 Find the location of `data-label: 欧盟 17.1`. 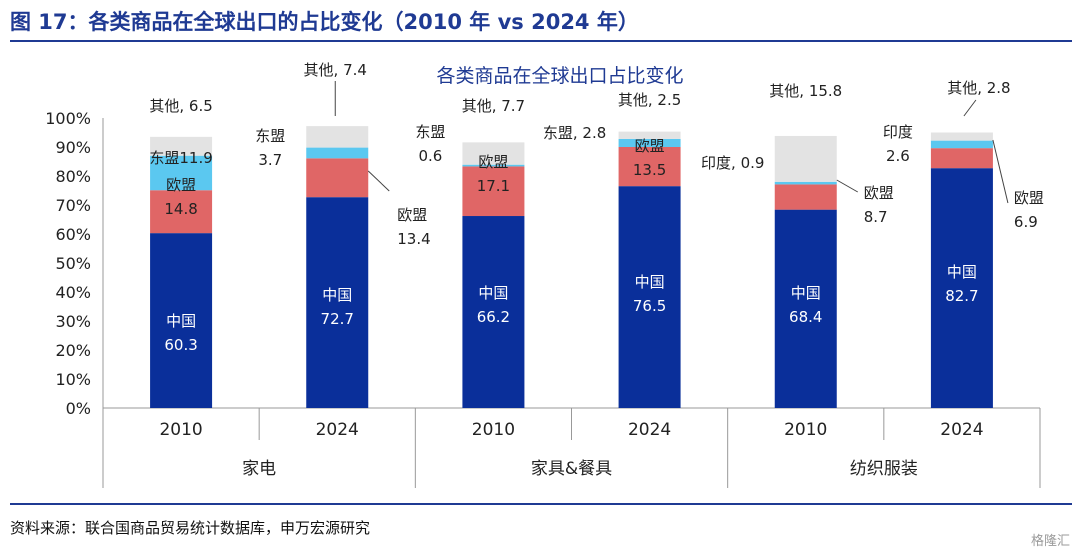

data-label: 欧盟 17.1 is located at coordinates (493, 174).